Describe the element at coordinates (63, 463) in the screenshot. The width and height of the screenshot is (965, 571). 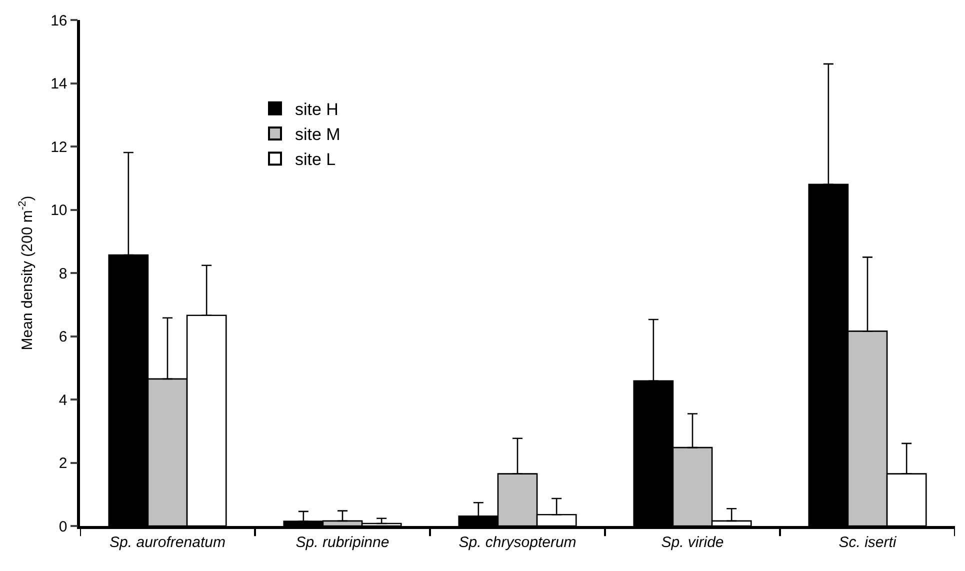
I see `y-tick-label: 2` at that location.